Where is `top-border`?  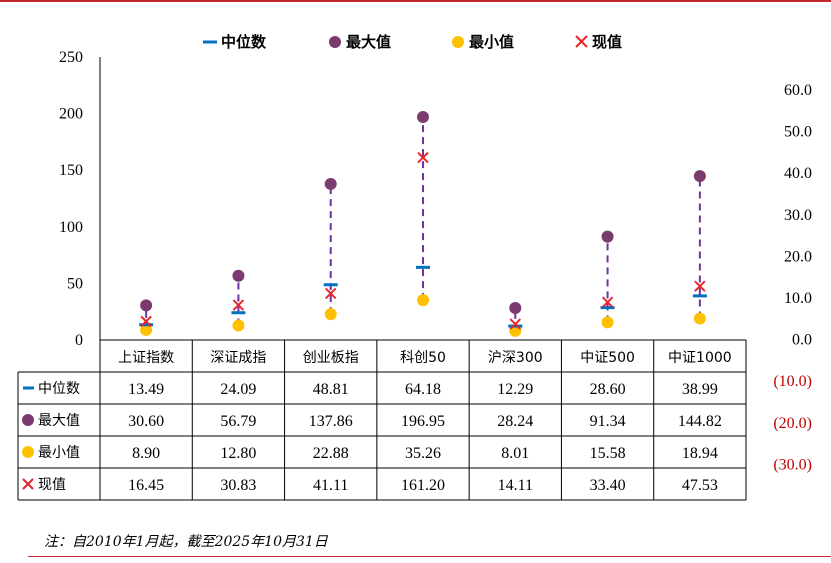
top-border is located at coordinates (415, 1).